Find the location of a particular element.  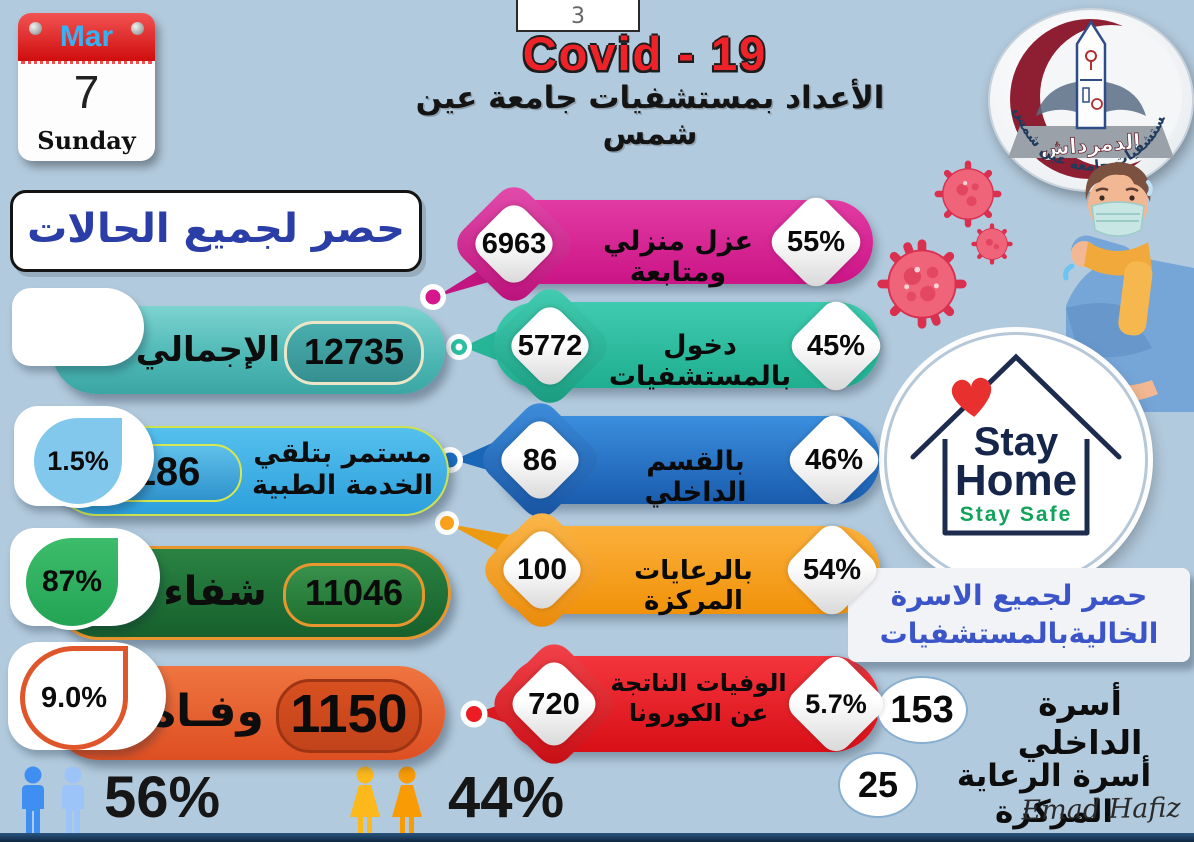

stay-home-line1: Stay is located at coordinates (1016, 442).